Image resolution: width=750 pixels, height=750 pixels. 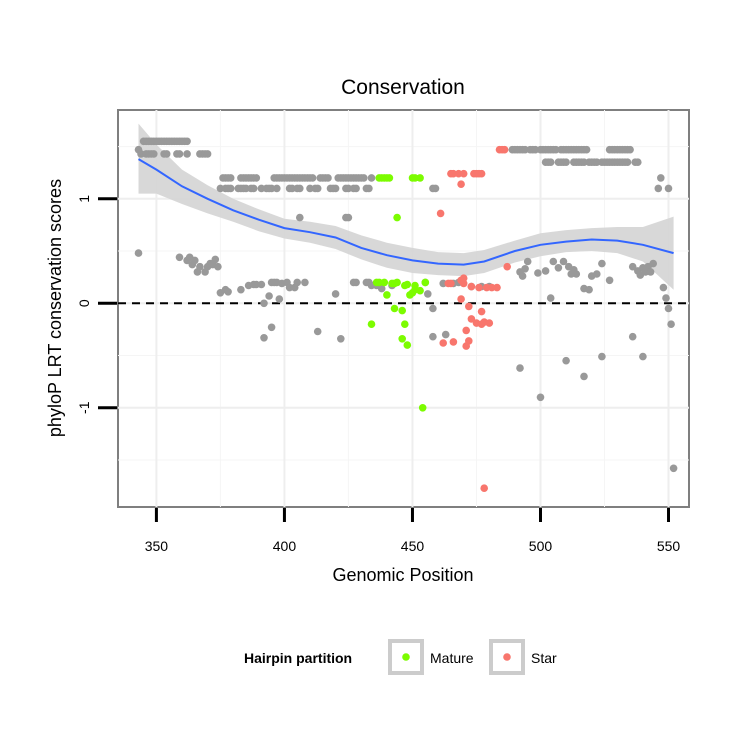 I want to click on smooth-line, so click(x=405, y=212).